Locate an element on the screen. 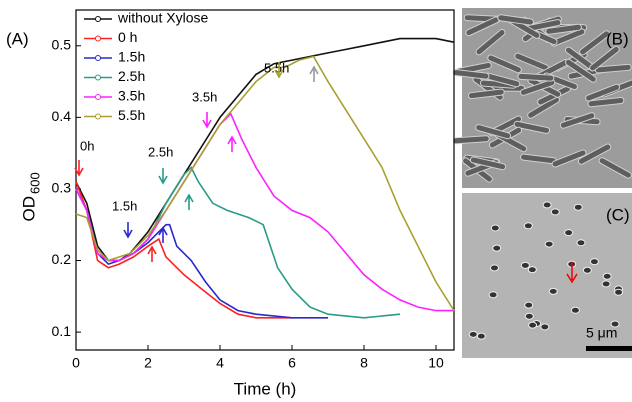 This screenshot has width=632, height=402. y-axis-label: OD is located at coordinates (28, 209).